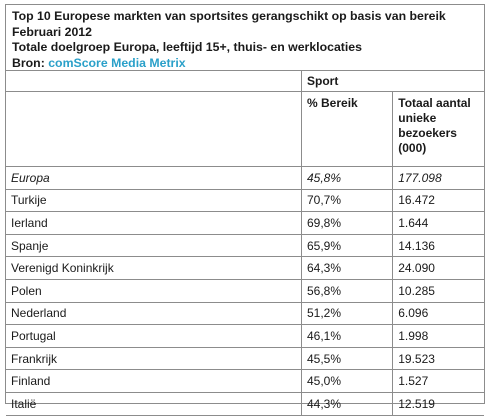  What do you see at coordinates (154, 403) in the screenshot?
I see `cell-market: Italië` at bounding box center [154, 403].